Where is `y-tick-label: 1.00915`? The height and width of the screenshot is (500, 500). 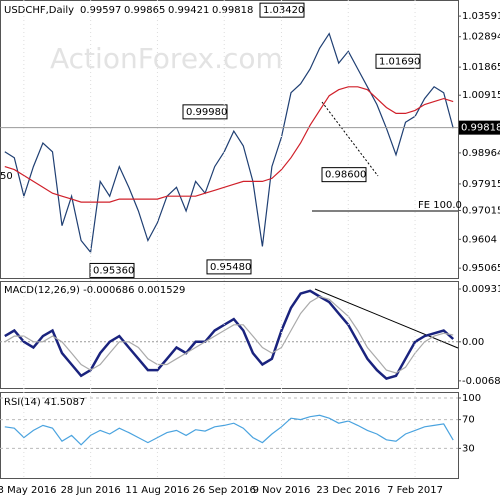 y-tick-label: 1.00915 is located at coordinates (481, 95).